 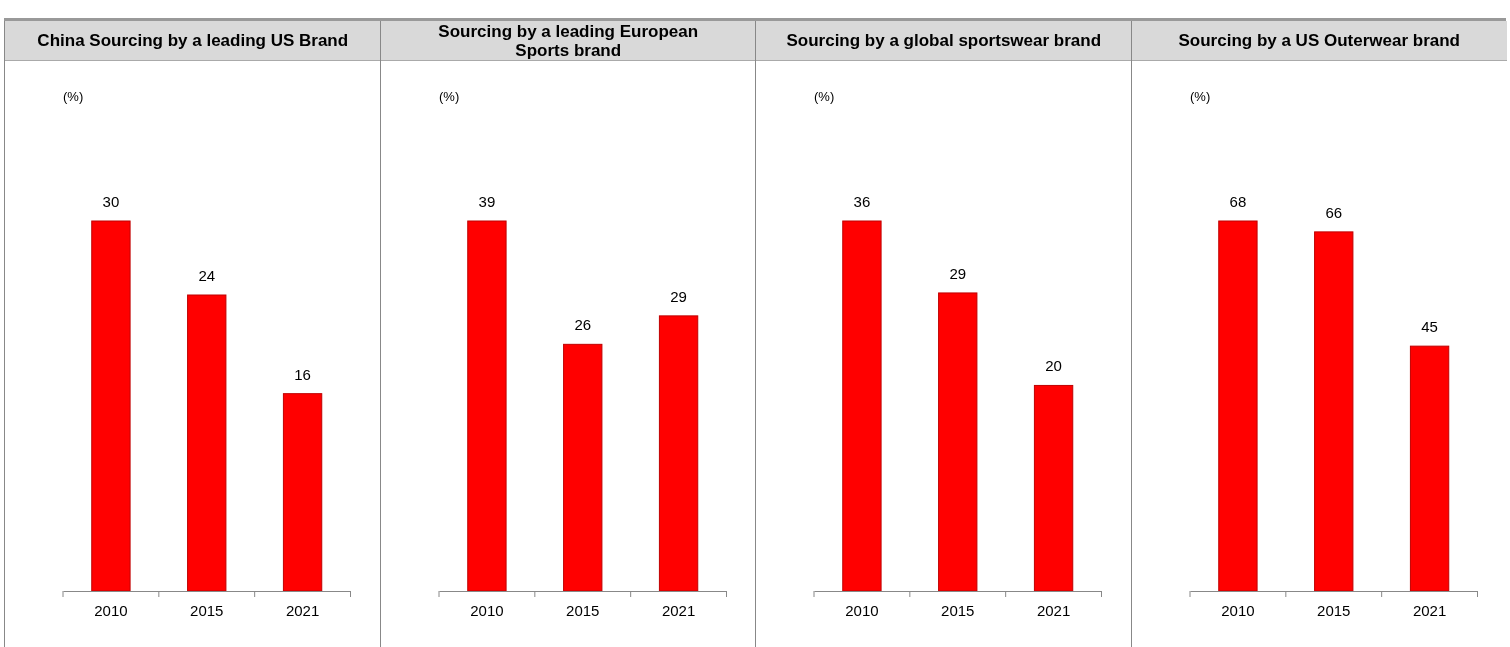 What do you see at coordinates (486, 201) in the screenshot?
I see `data-label: 39` at bounding box center [486, 201].